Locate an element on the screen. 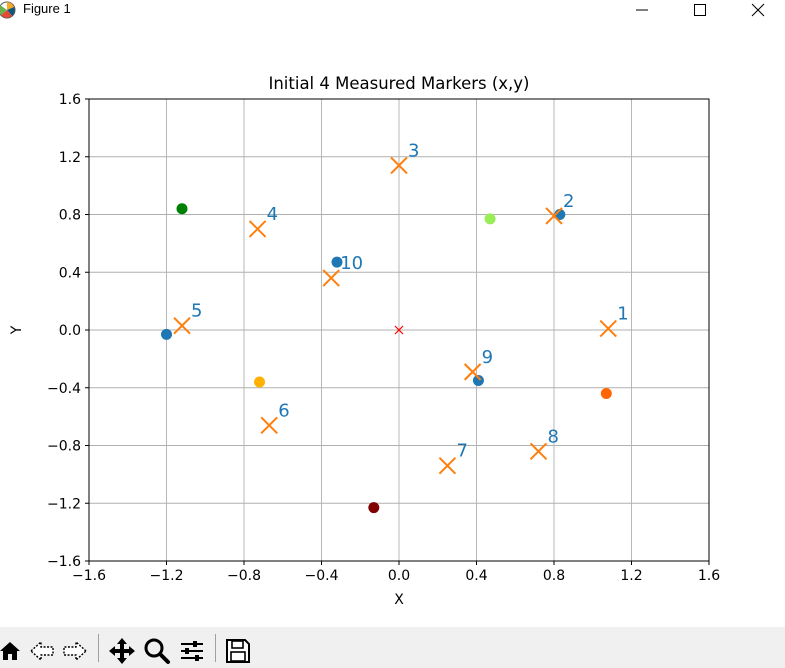 The height and width of the screenshot is (668, 785). x-tick-label: 0.8 is located at coordinates (554, 576).